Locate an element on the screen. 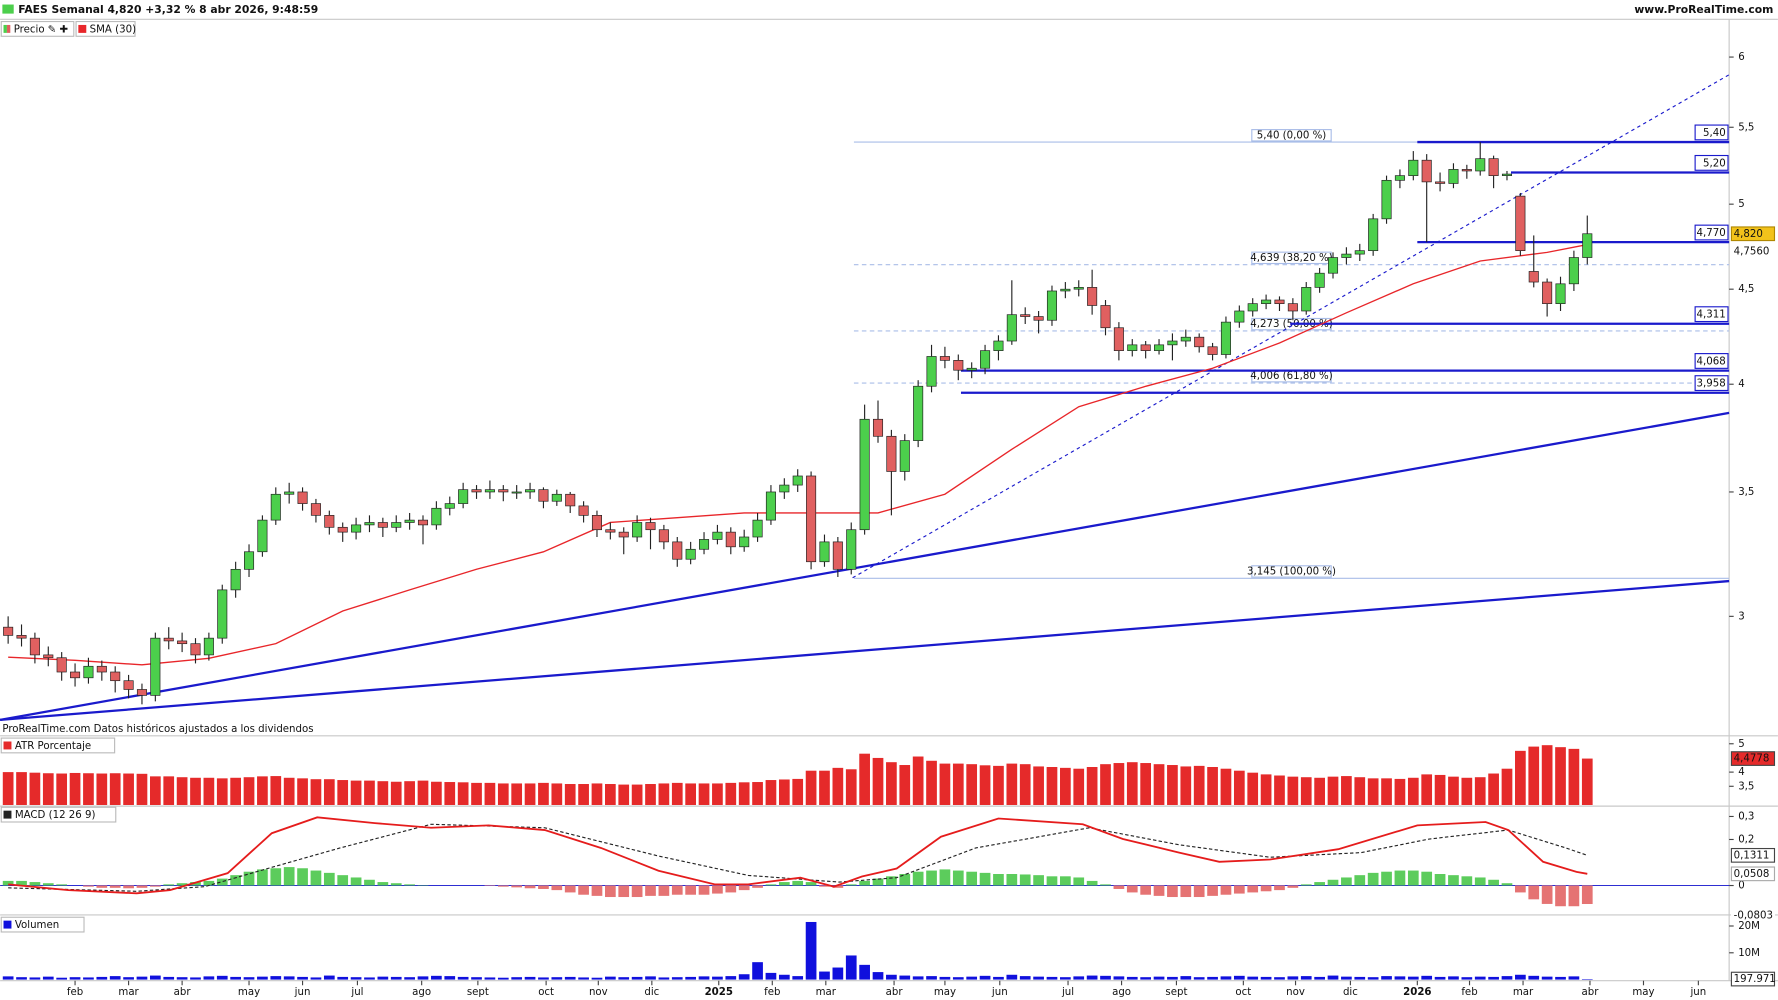 This screenshot has width=1778, height=1000. legend-tools: ✎ ✚ is located at coordinates (58, 29).